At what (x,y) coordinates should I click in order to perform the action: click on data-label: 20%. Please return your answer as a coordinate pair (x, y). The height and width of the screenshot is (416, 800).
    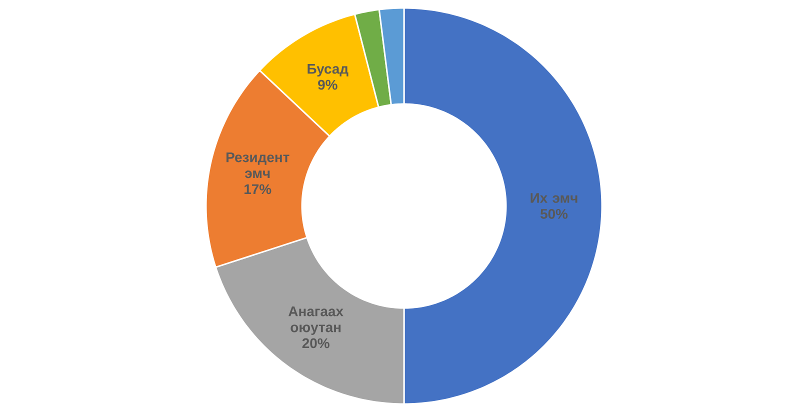
    Looking at the image, I should click on (316, 343).